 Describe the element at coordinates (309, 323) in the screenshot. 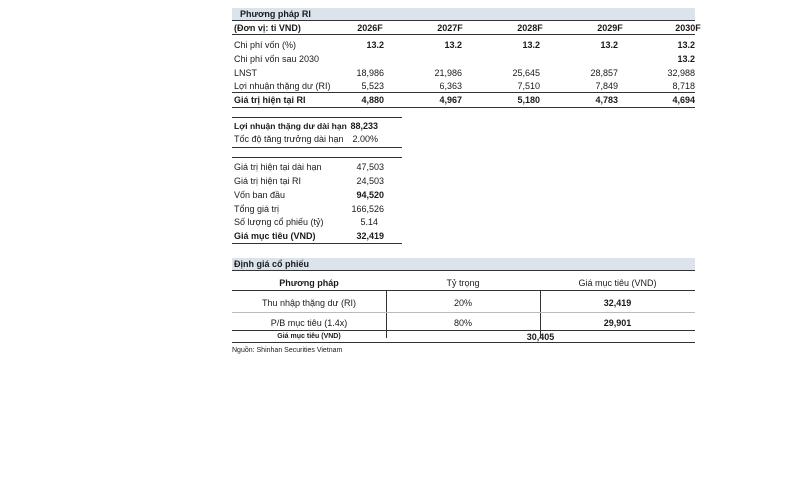

I see `valuation-method: P/B mục tiêu (1.4x)` at that location.